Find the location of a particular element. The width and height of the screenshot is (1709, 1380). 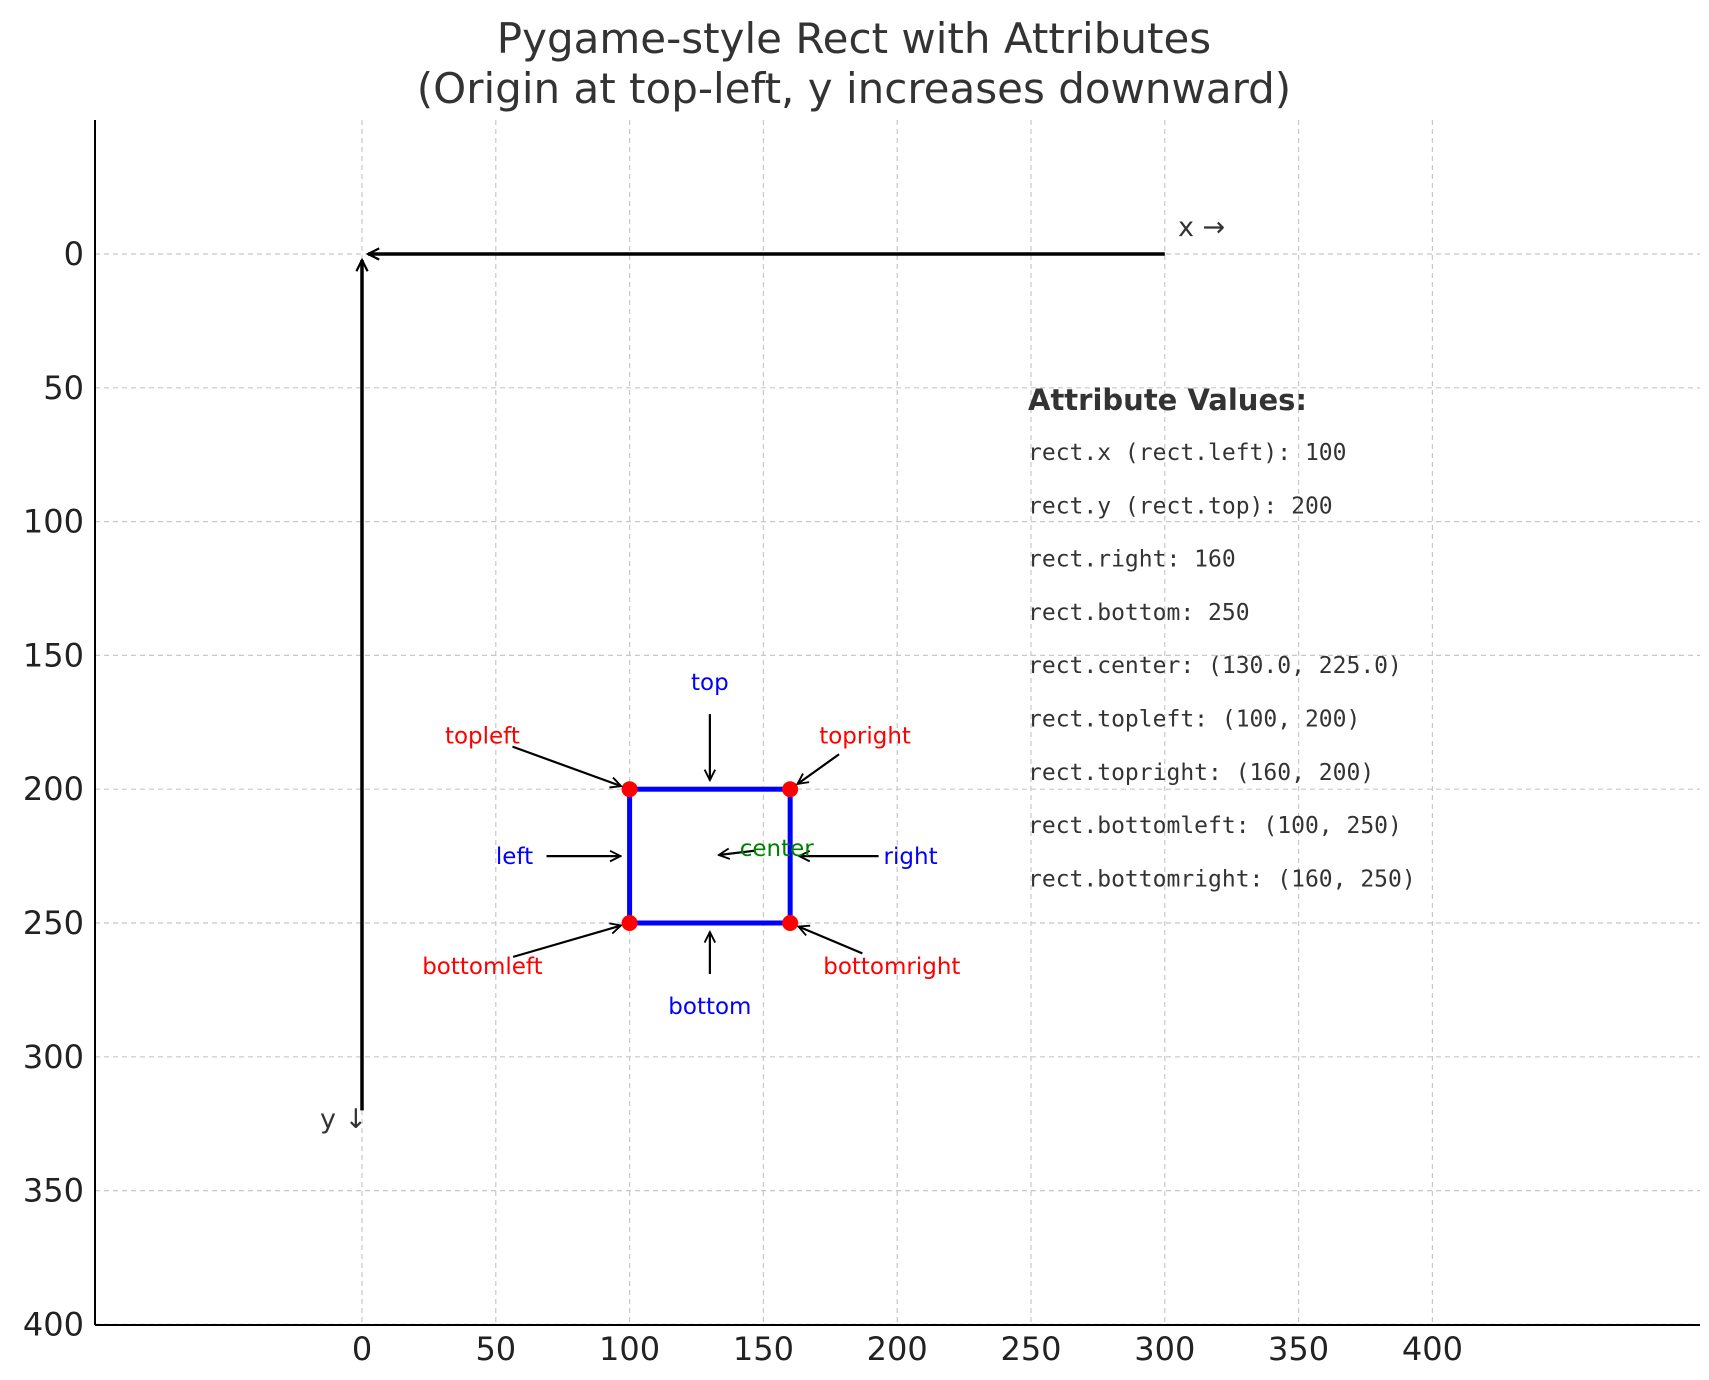

attribute-line: rect.y (rect.top): 200 is located at coordinates (1180, 506).